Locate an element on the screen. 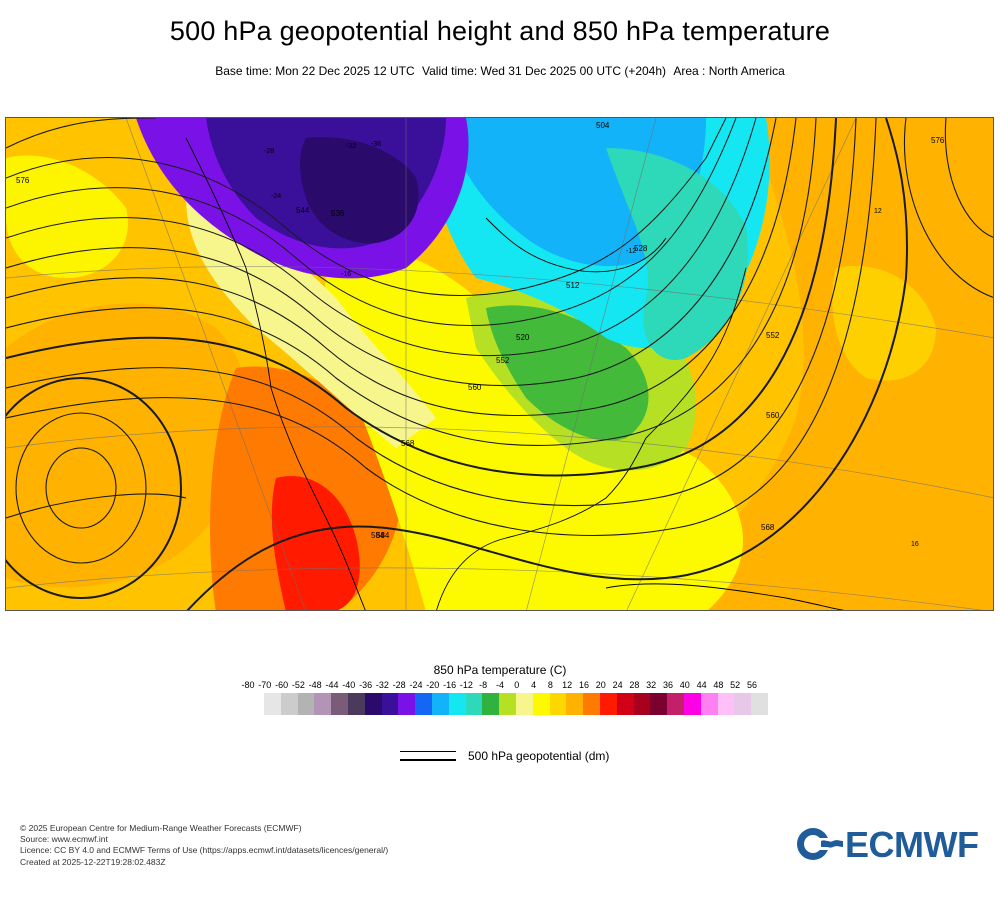  legend-tick-label: 28 is located at coordinates (634, 685).